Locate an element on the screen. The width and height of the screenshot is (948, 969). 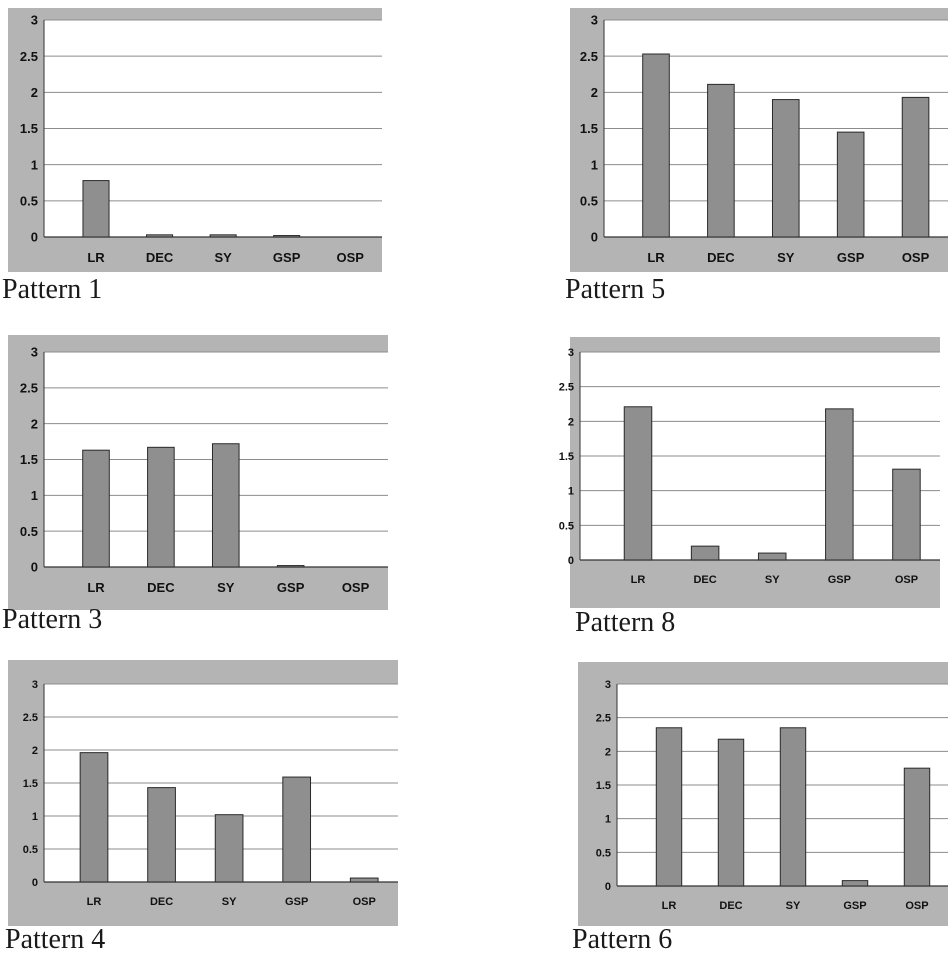
chart-caption: Pattern 3 is located at coordinates (52, 619).